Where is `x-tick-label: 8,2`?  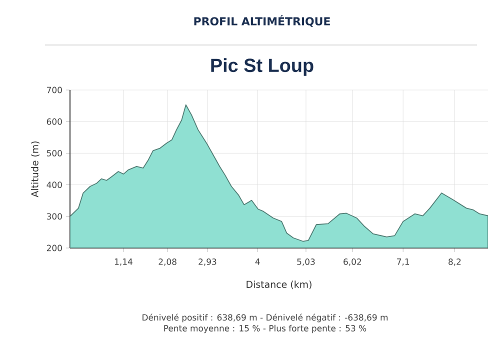
x-tick-label: 8,2 is located at coordinates (454, 262).